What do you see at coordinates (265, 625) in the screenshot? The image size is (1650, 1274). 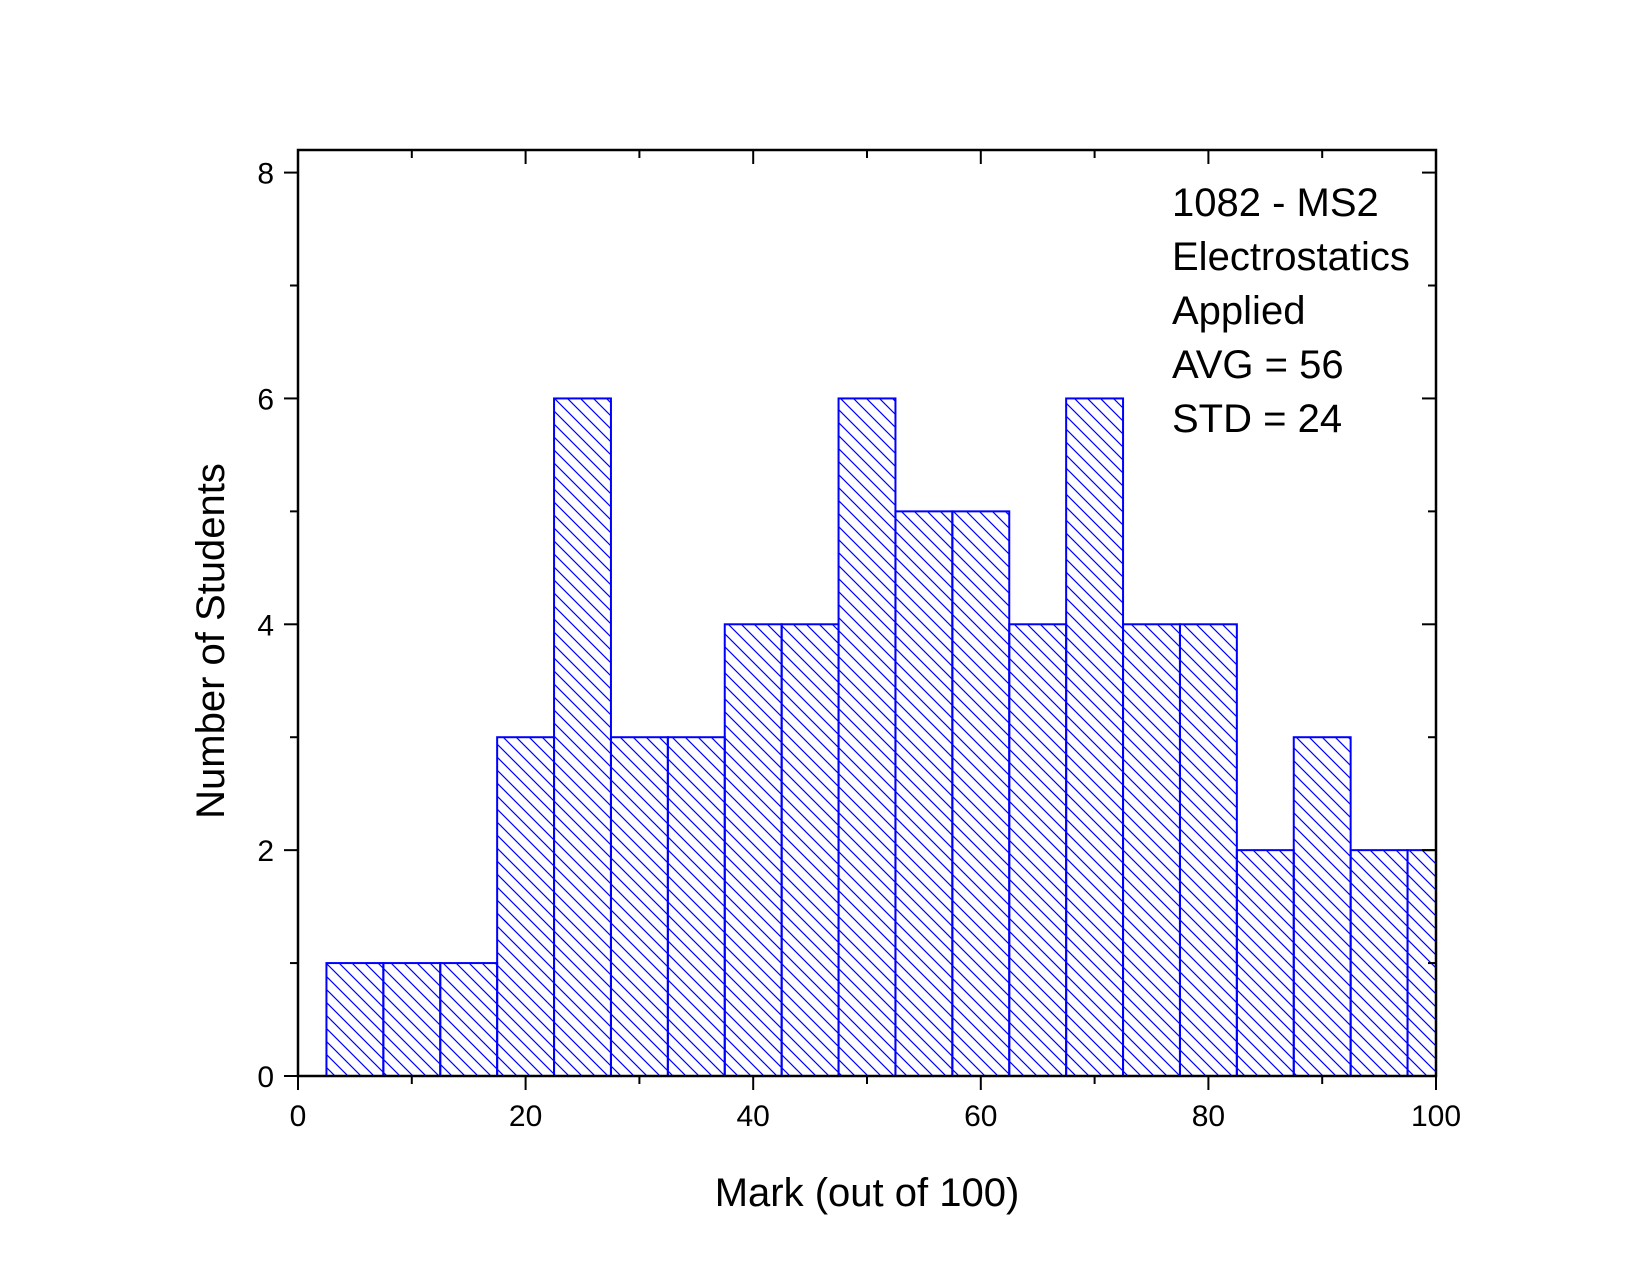 I see `y-tick-label: 4` at bounding box center [265, 625].